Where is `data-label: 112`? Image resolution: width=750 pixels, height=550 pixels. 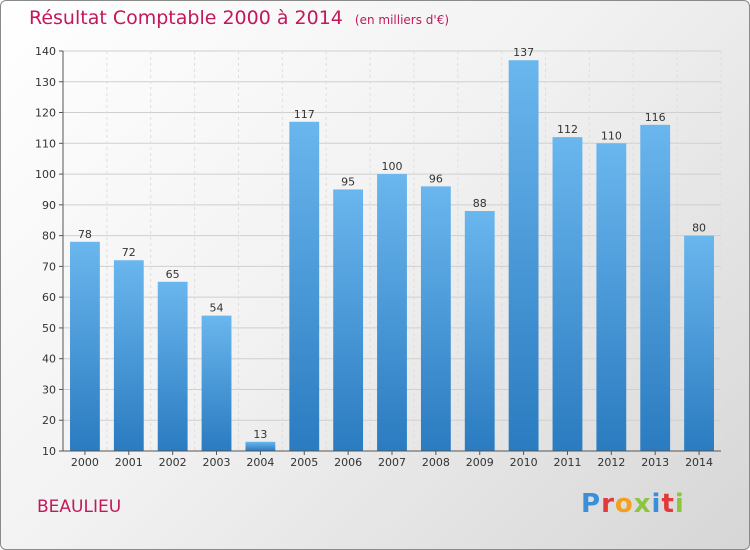
data-label: 112 is located at coordinates (567, 129).